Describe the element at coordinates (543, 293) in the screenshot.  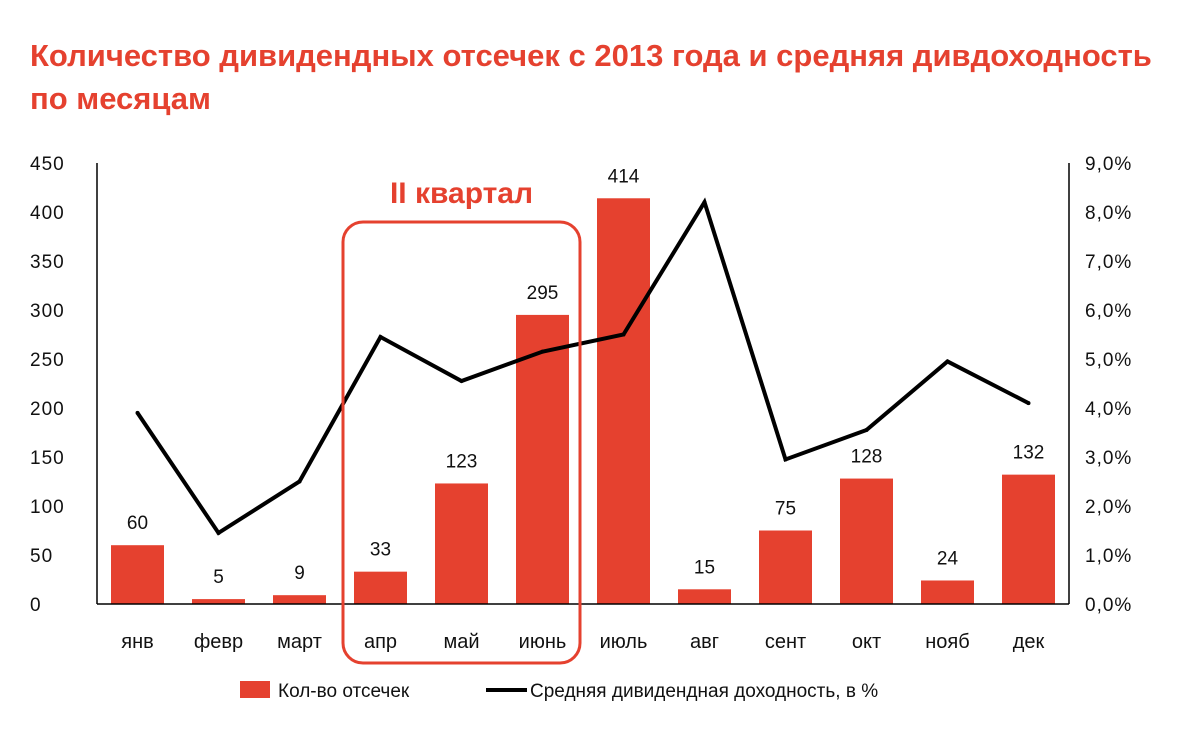
I see `bar-label-июнь: 295` at that location.